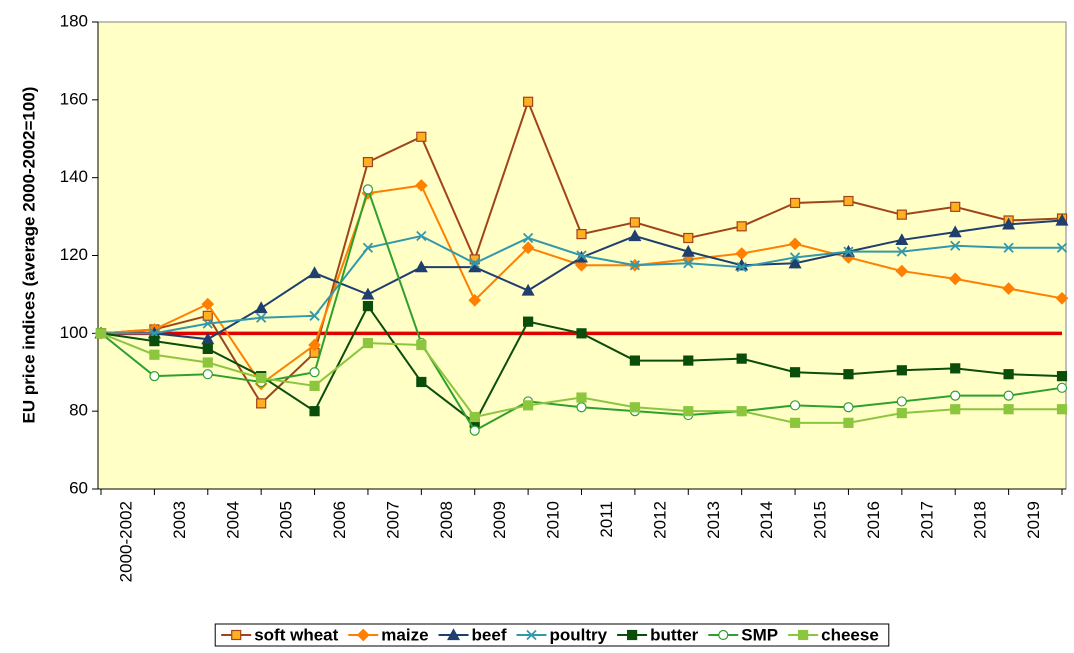  What do you see at coordinates (74, 176) in the screenshot?
I see `y-tick-label: 140` at bounding box center [74, 176].